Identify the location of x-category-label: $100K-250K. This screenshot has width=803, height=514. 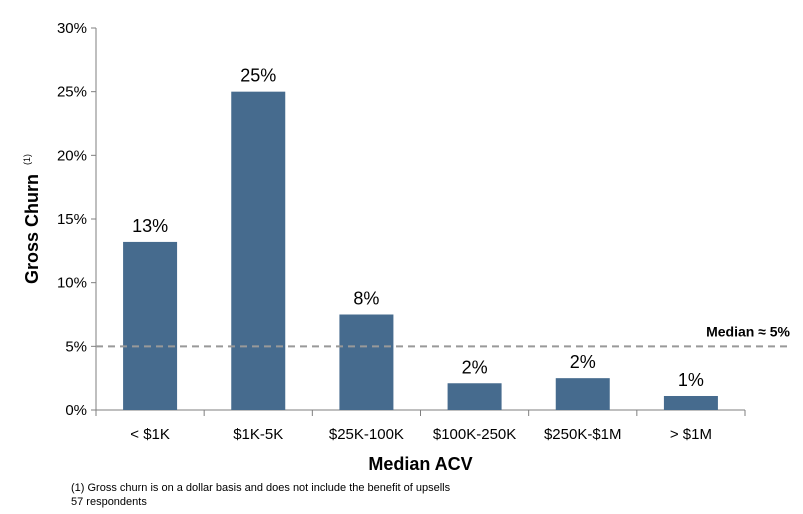
(474, 434).